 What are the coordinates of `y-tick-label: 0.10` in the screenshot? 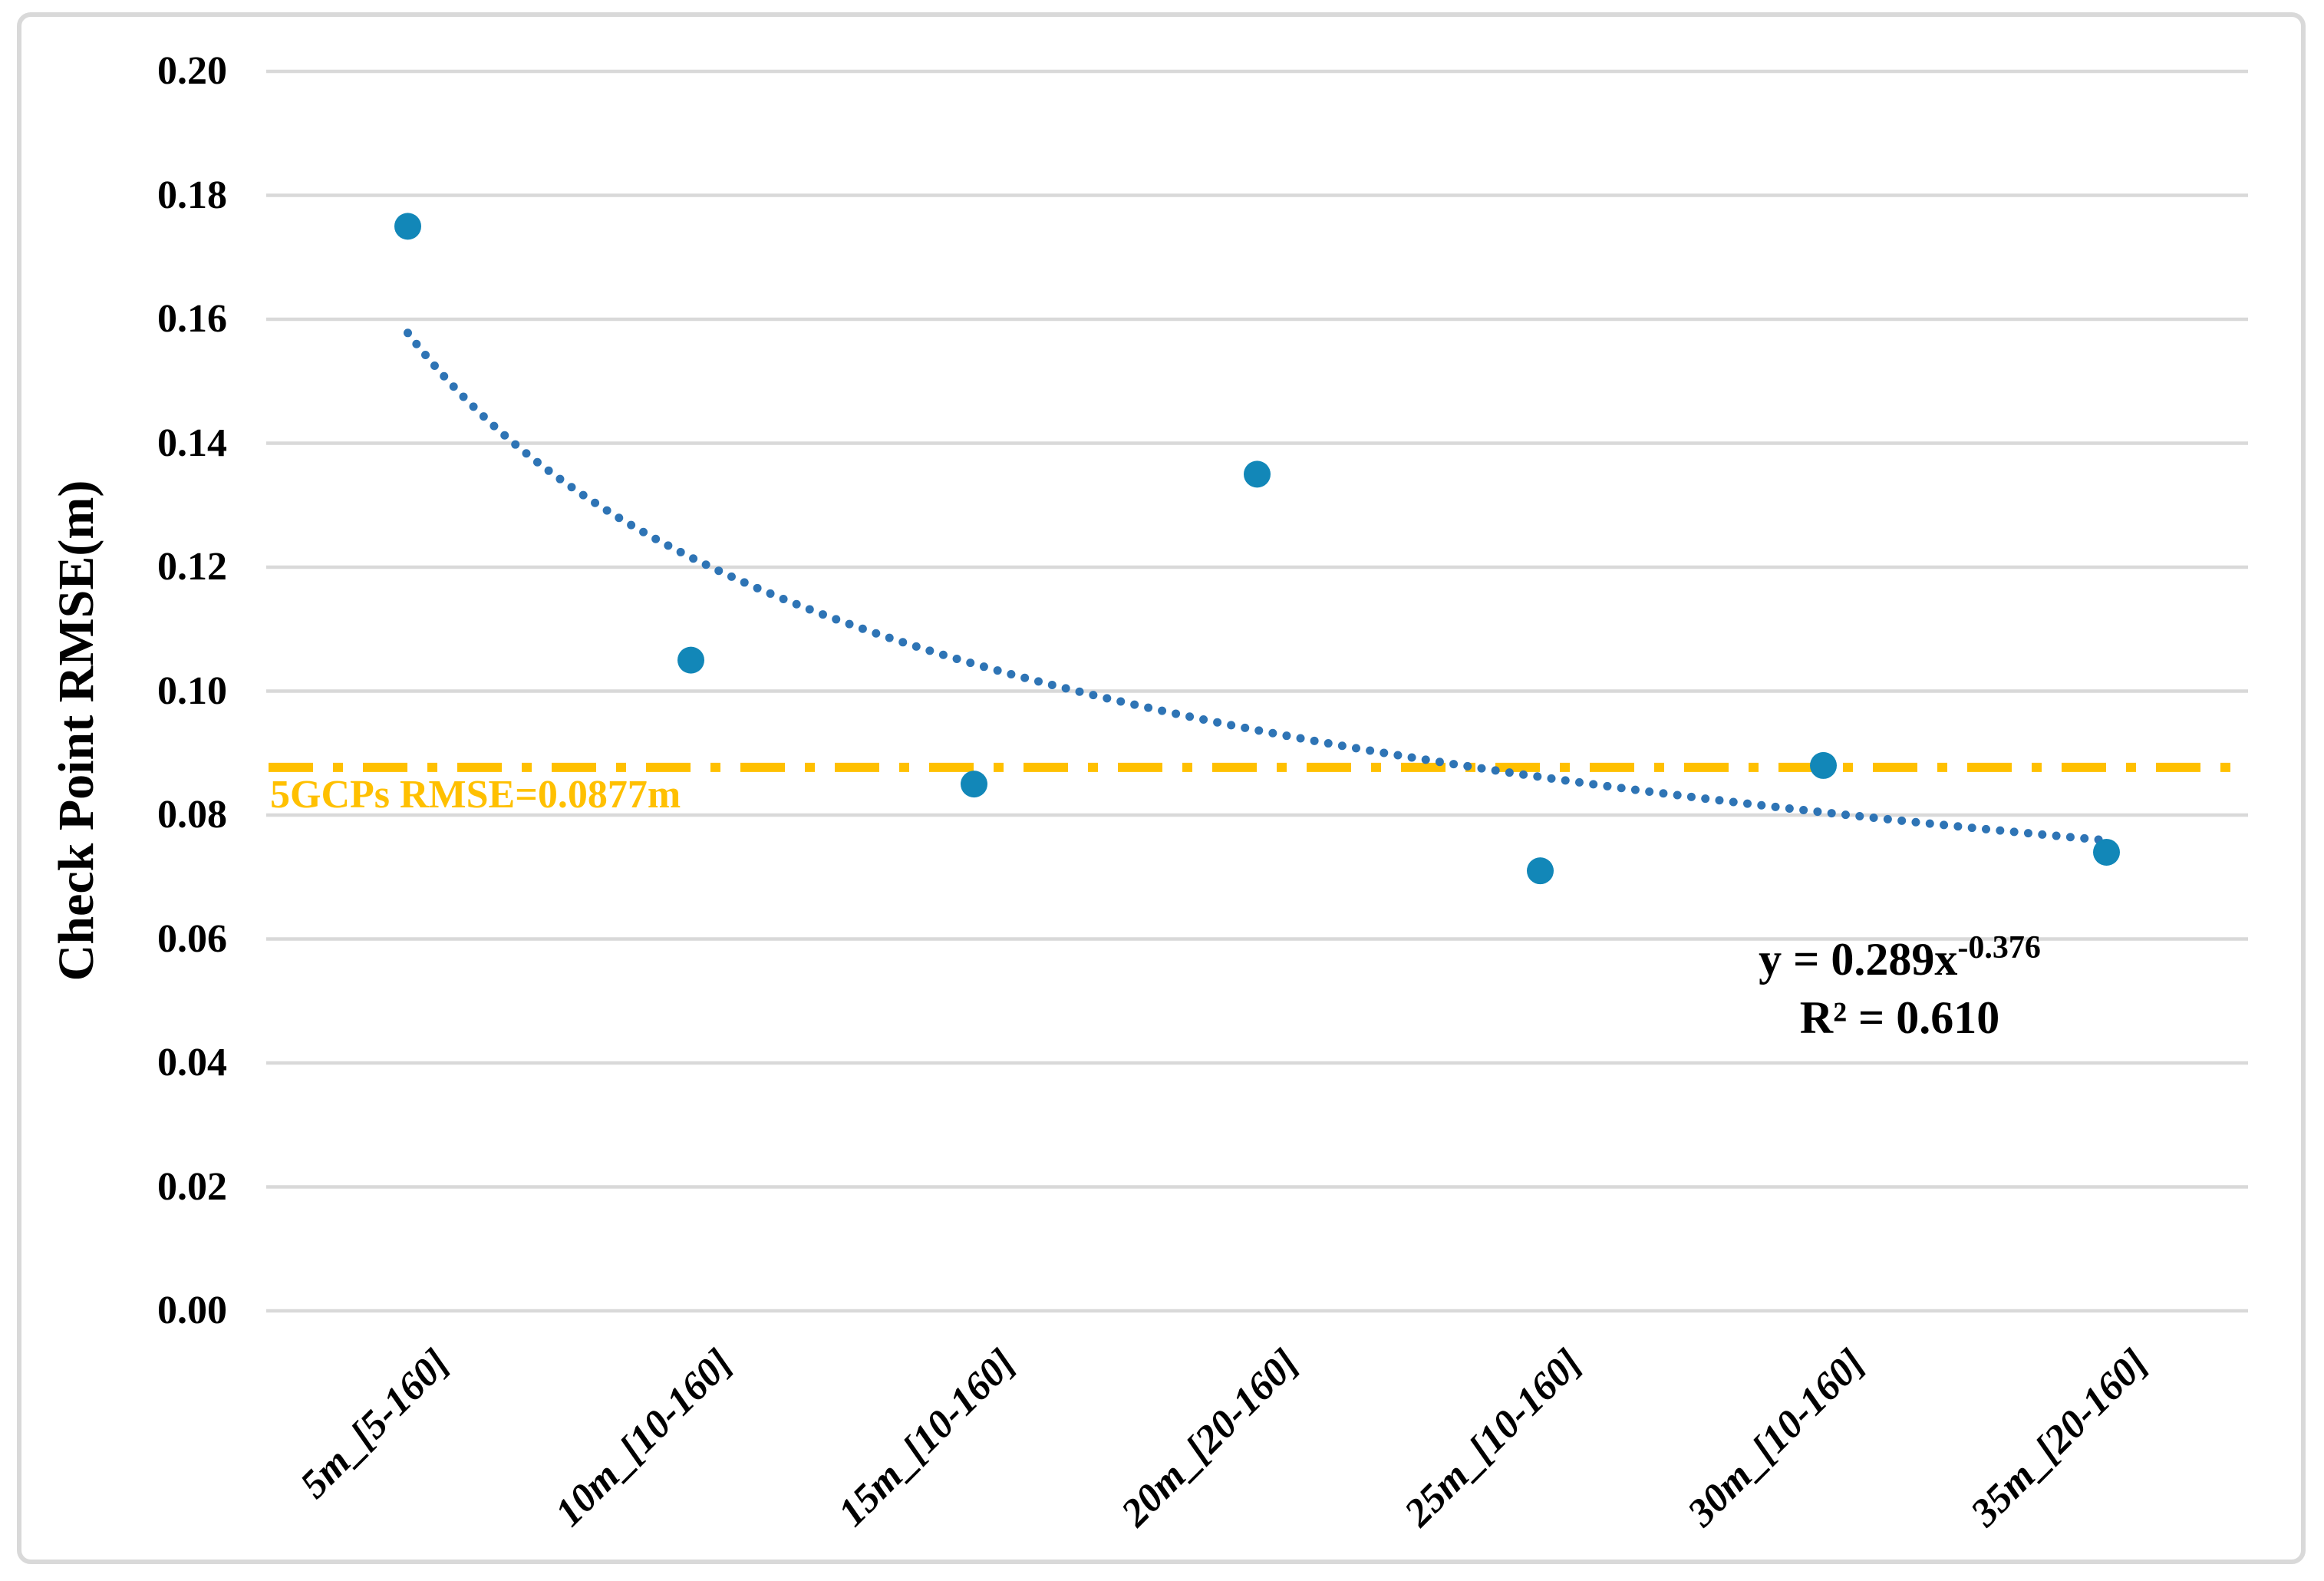 It's located at (192, 690).